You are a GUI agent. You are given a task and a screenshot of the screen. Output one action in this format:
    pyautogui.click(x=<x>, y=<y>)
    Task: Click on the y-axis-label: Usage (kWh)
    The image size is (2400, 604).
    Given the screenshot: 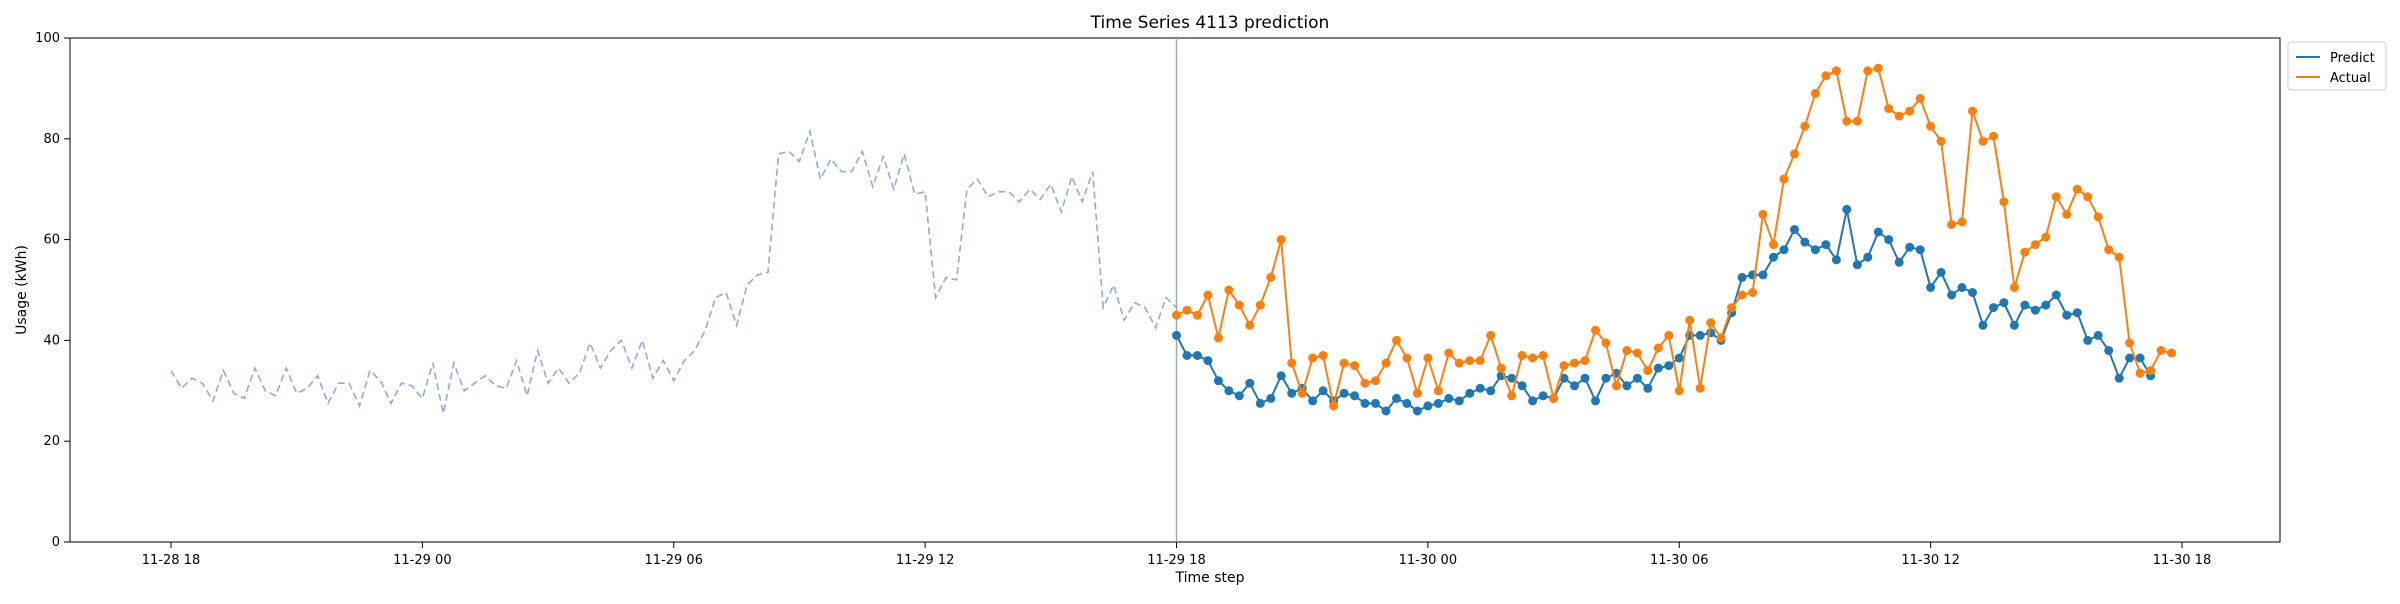 What is the action you would take?
    pyautogui.click(x=22, y=290)
    